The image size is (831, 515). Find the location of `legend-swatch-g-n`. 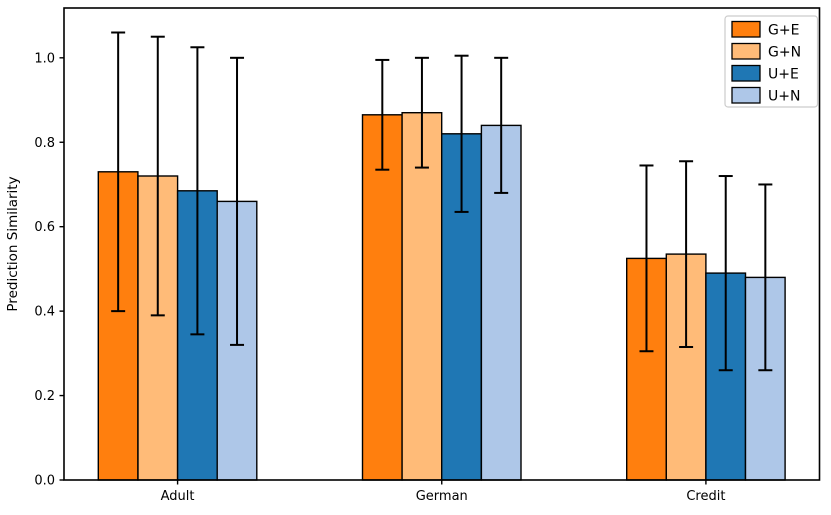

legend-swatch-g-n is located at coordinates (746, 51).